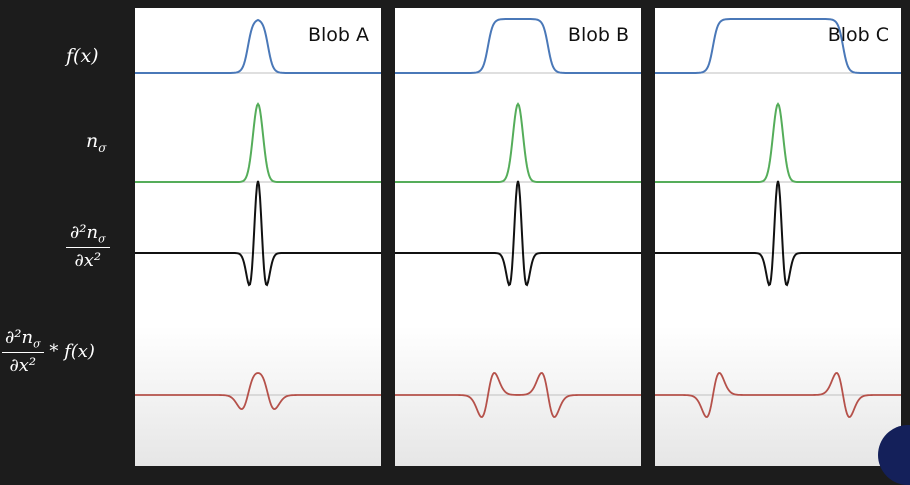 The width and height of the screenshot is (910, 485). What do you see at coordinates (88, 260) in the screenshot?
I see `d2n-denominator: ∂x²` at bounding box center [88, 260].